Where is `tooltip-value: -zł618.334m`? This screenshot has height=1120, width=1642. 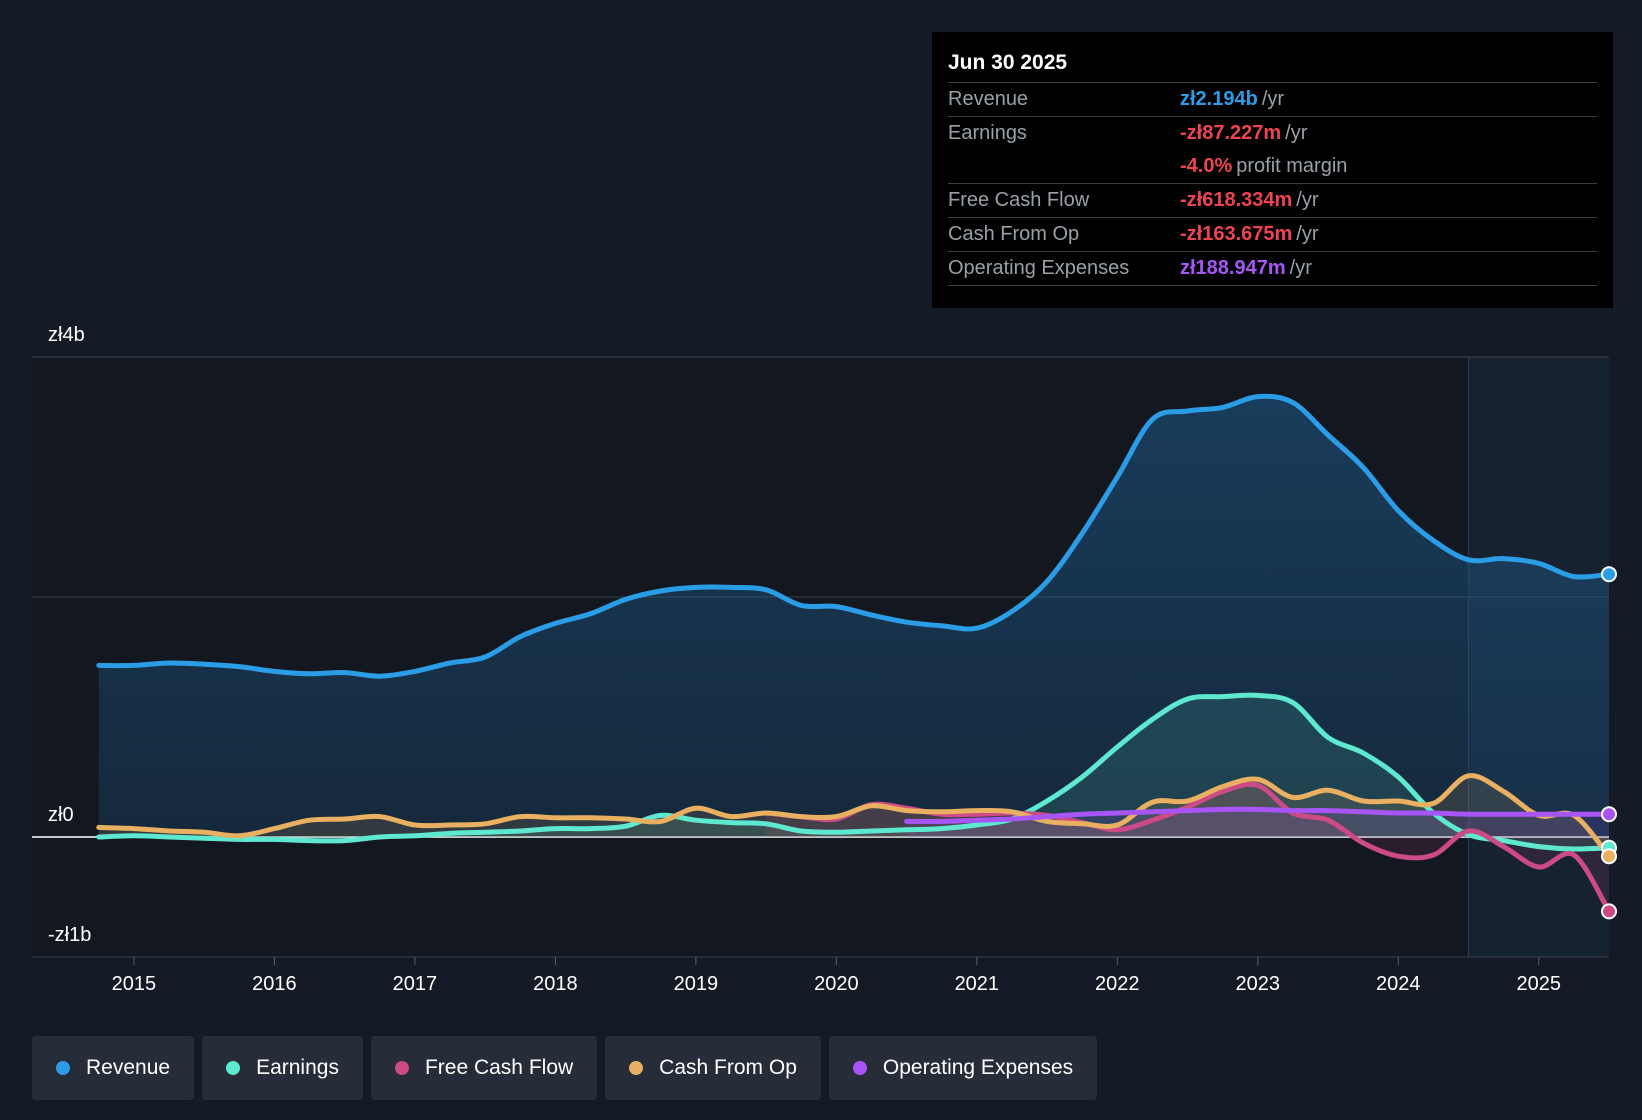
tooltip-value: -zł618.334m is located at coordinates (1236, 200).